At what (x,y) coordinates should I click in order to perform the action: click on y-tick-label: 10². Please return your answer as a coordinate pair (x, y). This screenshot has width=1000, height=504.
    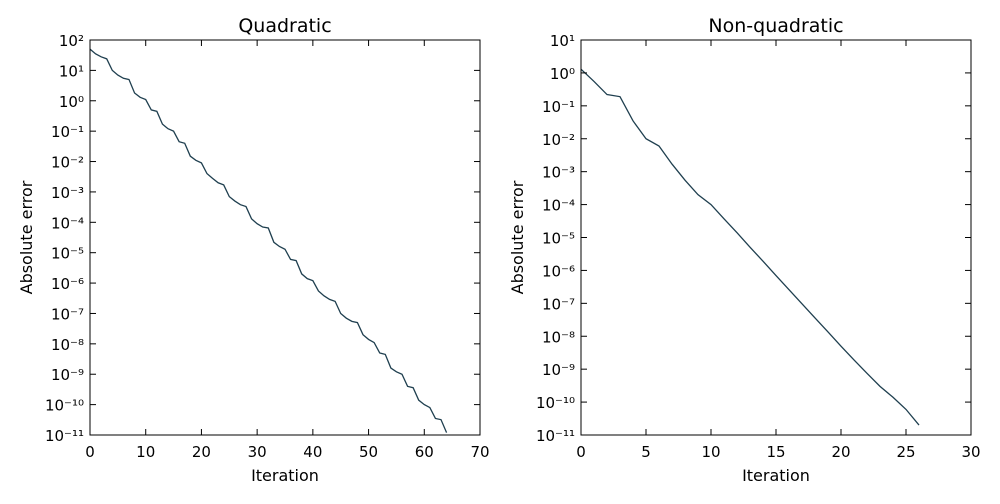
    Looking at the image, I should click on (71, 41).